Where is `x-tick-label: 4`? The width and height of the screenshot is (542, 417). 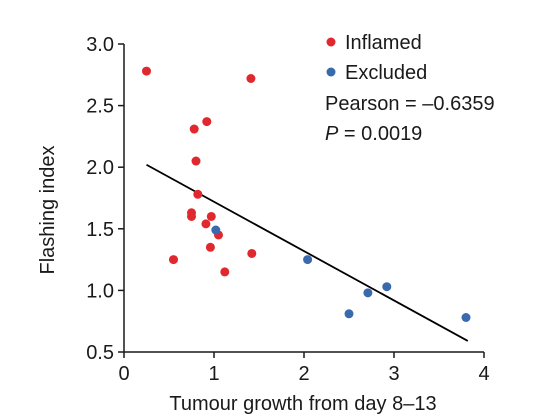
x-tick-label: 4 is located at coordinates (483, 374).